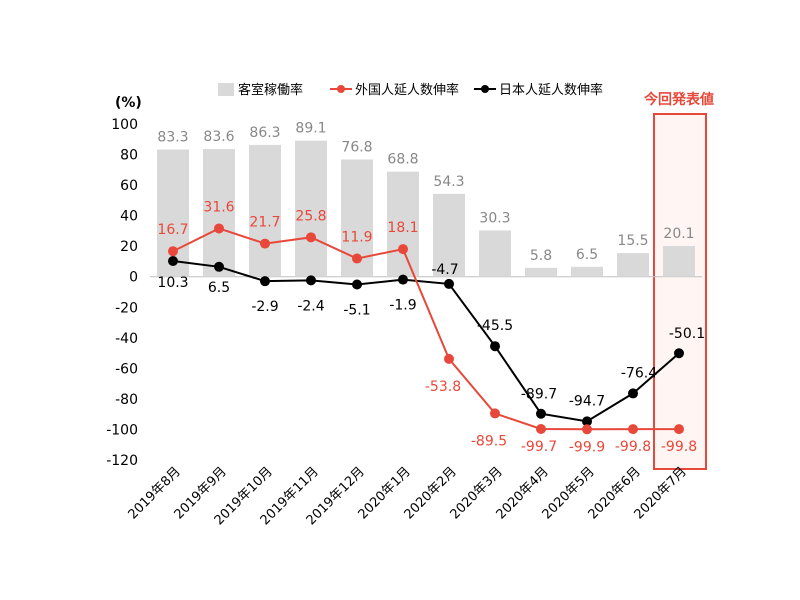  Describe the element at coordinates (172, 283) in the screenshot. I see `line-value-label: 10.3` at that location.